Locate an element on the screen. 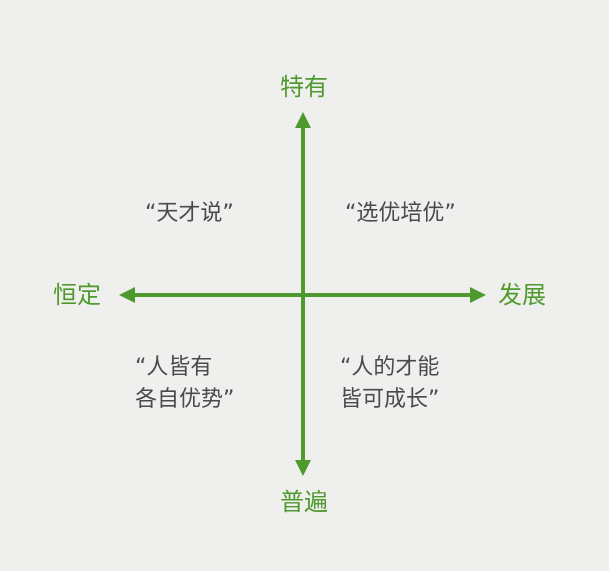  top-arrowhead is located at coordinates (303, 120).